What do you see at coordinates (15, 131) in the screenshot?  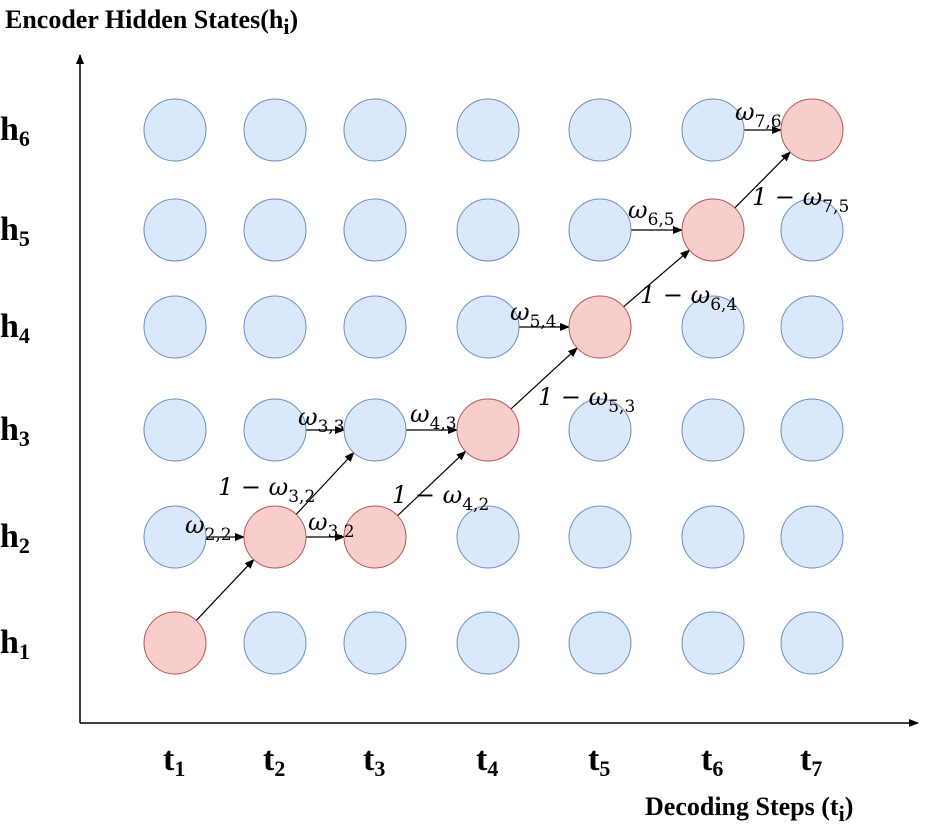 I see `y-tick-h6: h6` at bounding box center [15, 131].